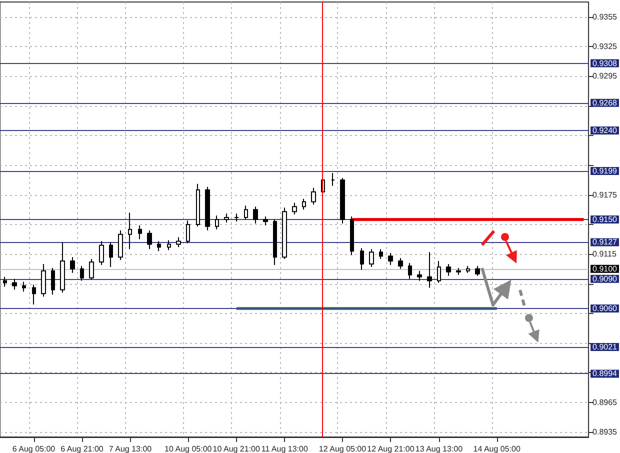  Describe the element at coordinates (605, 347) in the screenshot. I see `ref-line-label: 0.9021` at that location.